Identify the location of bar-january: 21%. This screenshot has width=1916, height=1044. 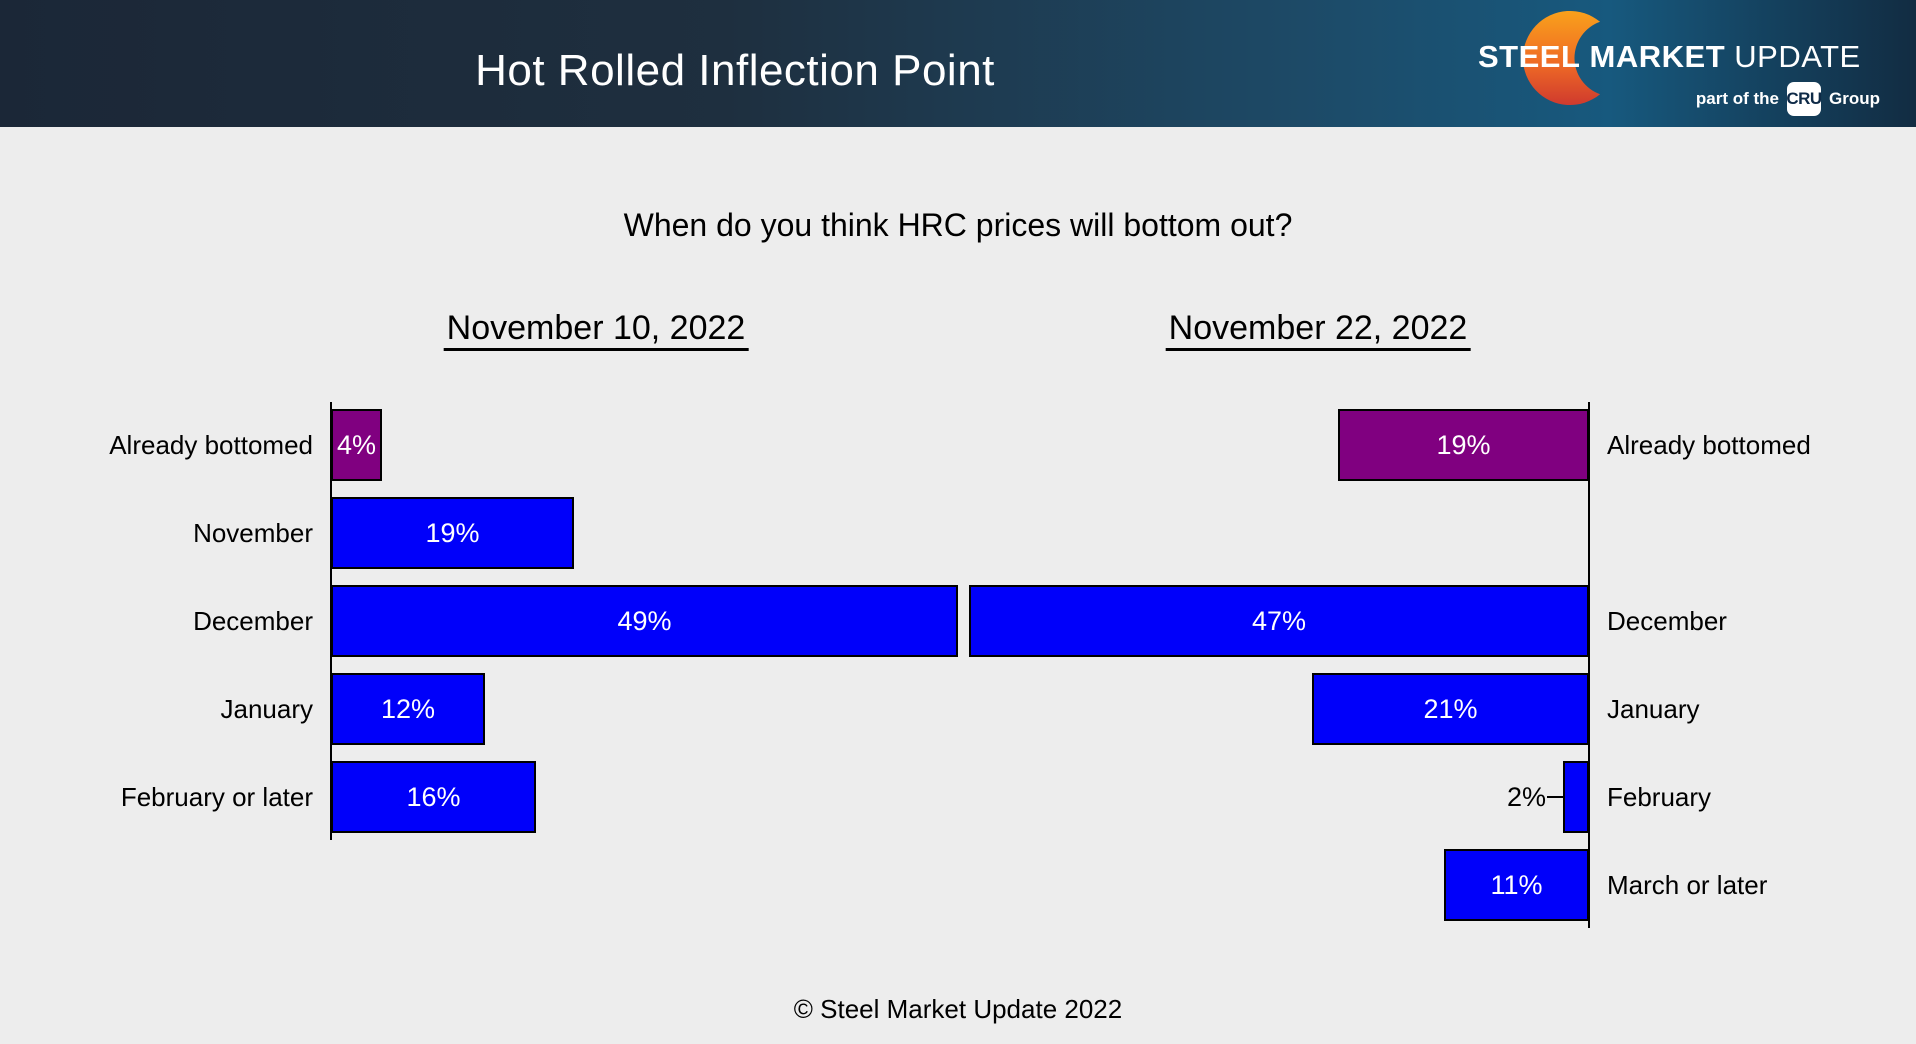
(1450, 709).